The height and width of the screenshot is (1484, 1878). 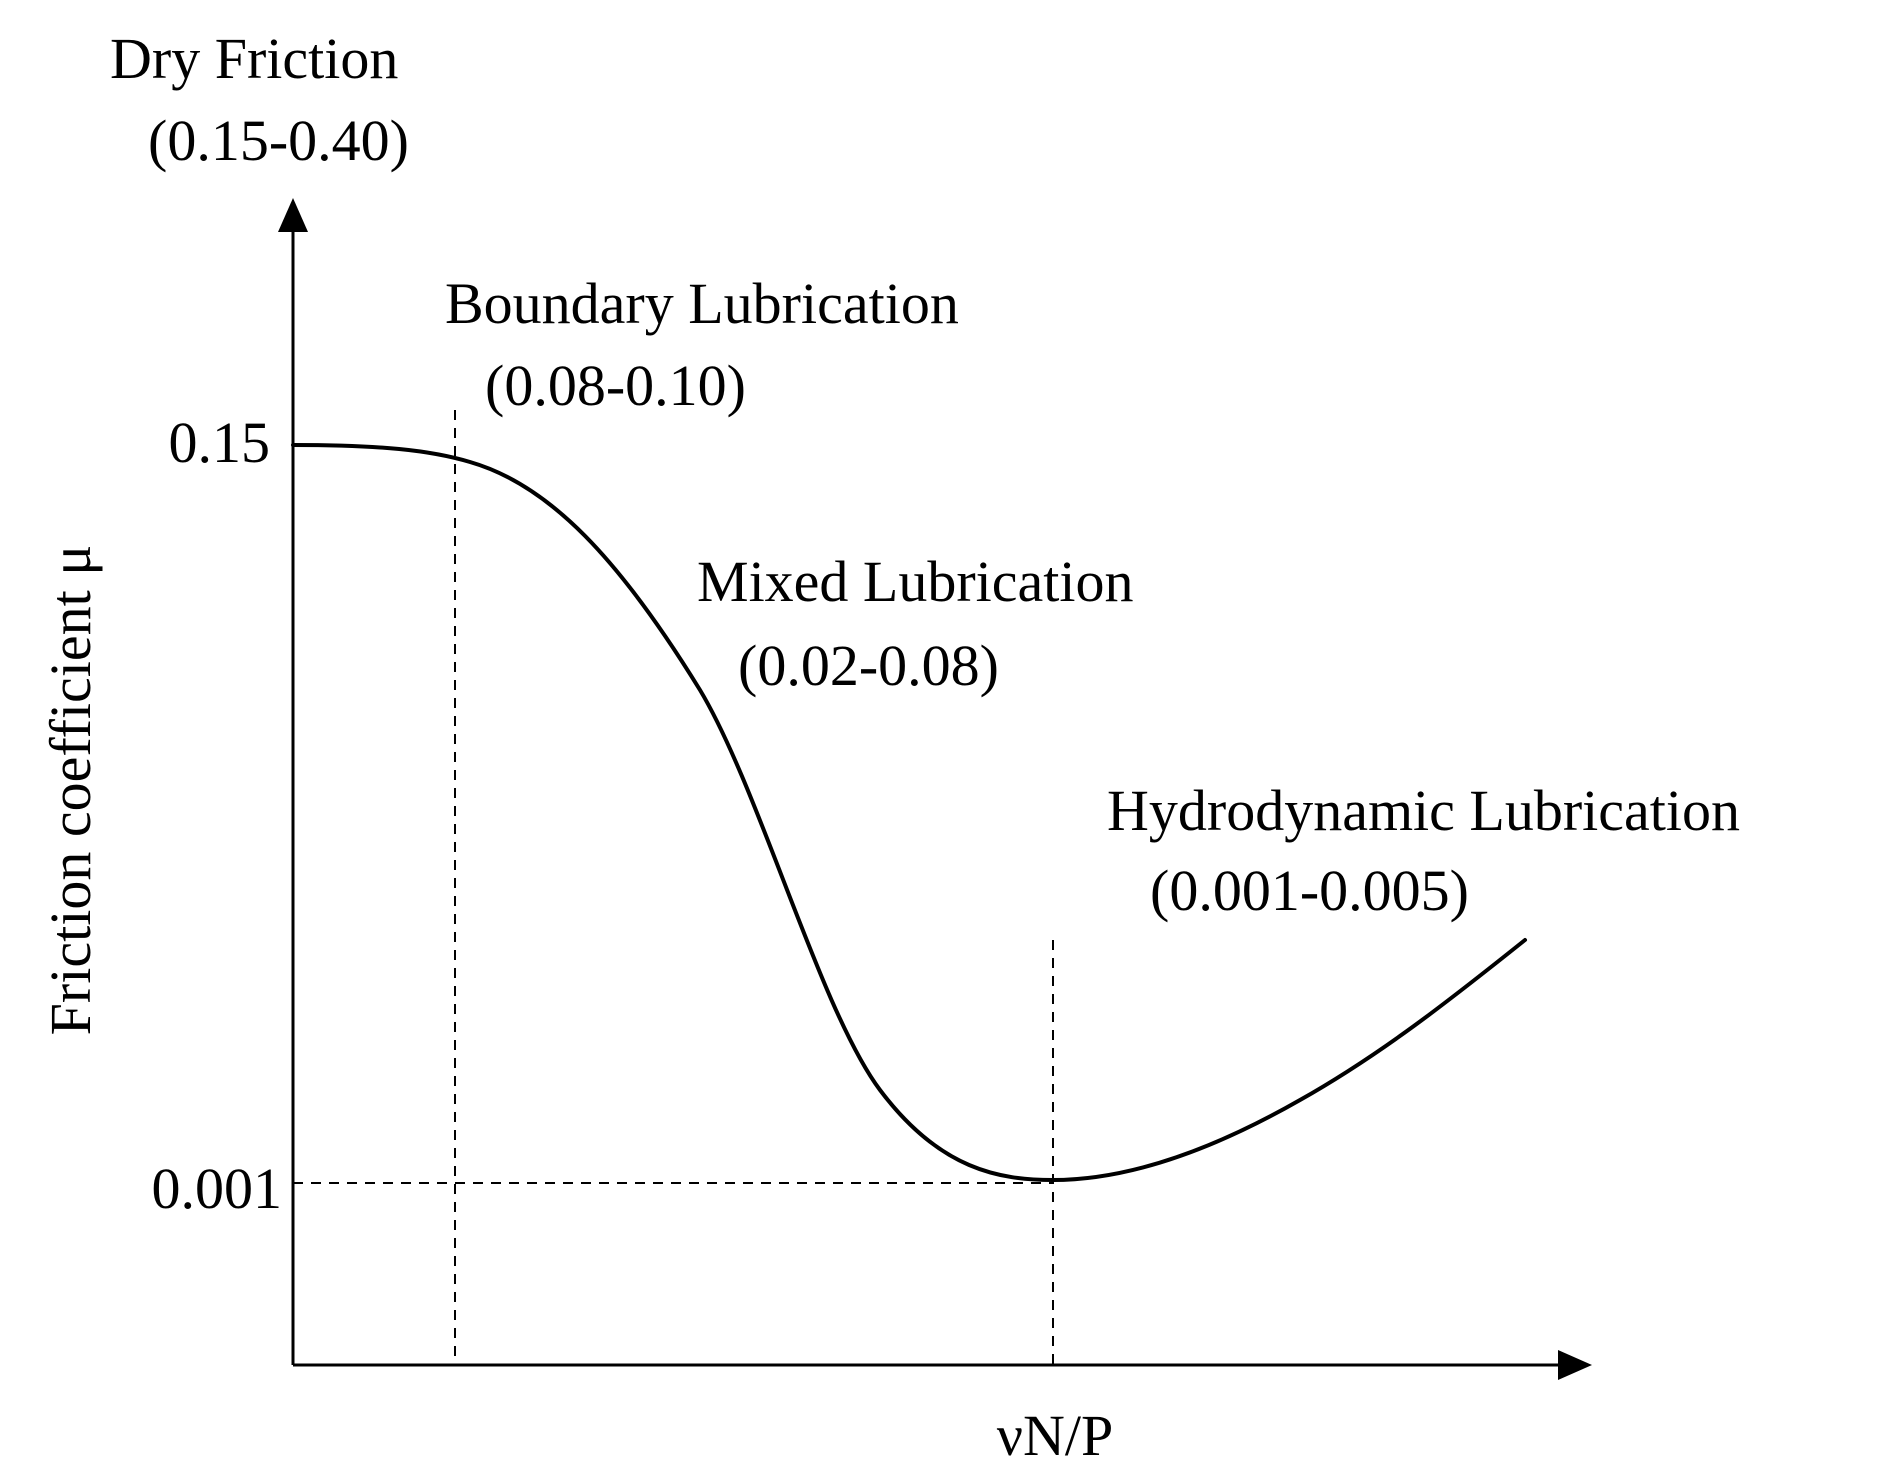 What do you see at coordinates (1309, 890) in the screenshot?
I see `hydrodynamic-lubrication-range: (0.001-0.005)` at bounding box center [1309, 890].